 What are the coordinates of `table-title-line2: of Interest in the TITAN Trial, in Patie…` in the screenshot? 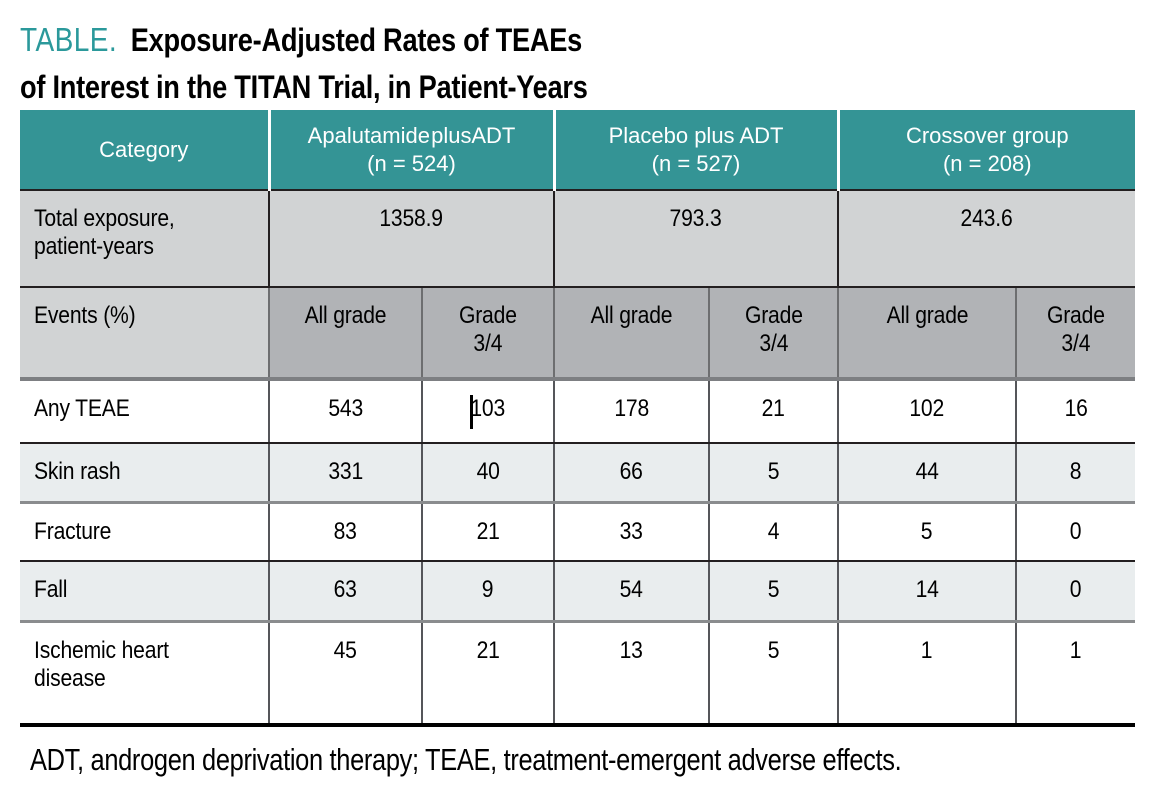 It's located at (304, 87).